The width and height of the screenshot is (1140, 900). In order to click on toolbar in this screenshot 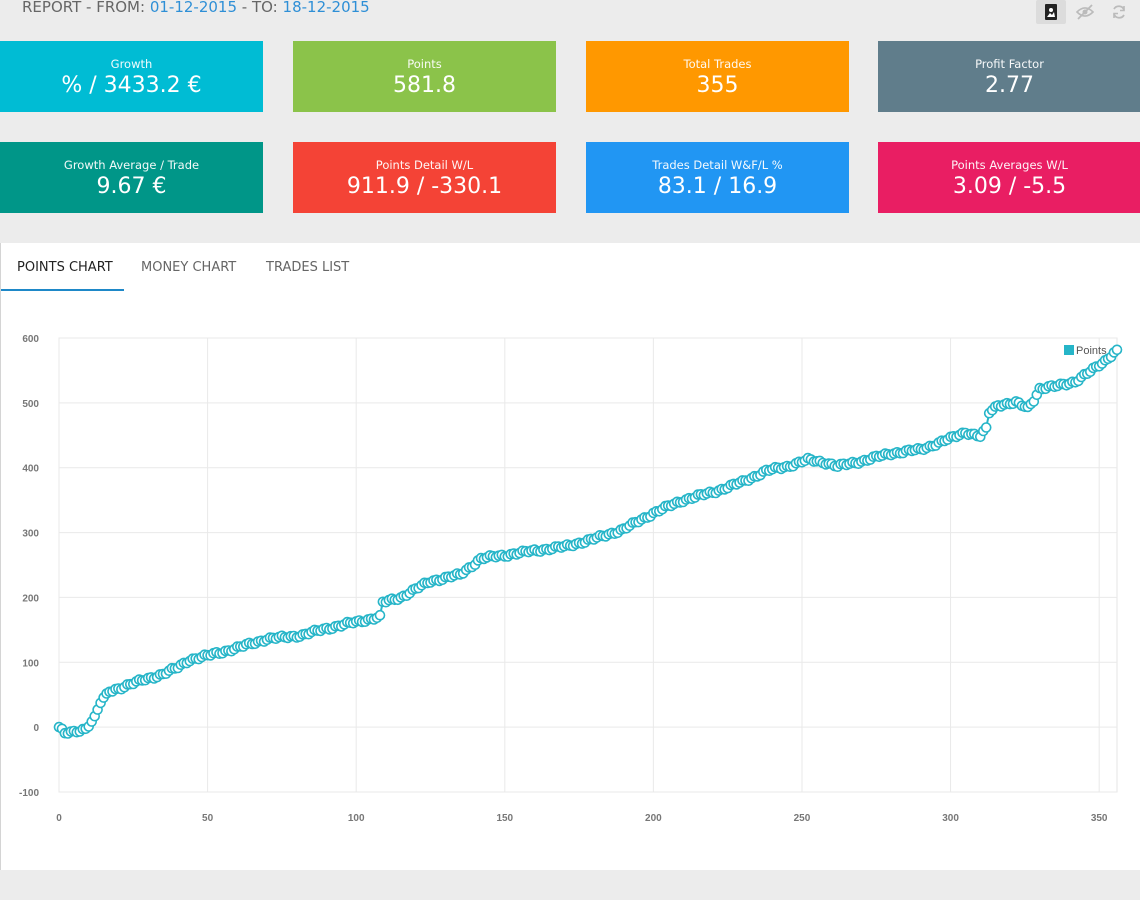, I will do `click(1085, 12)`.